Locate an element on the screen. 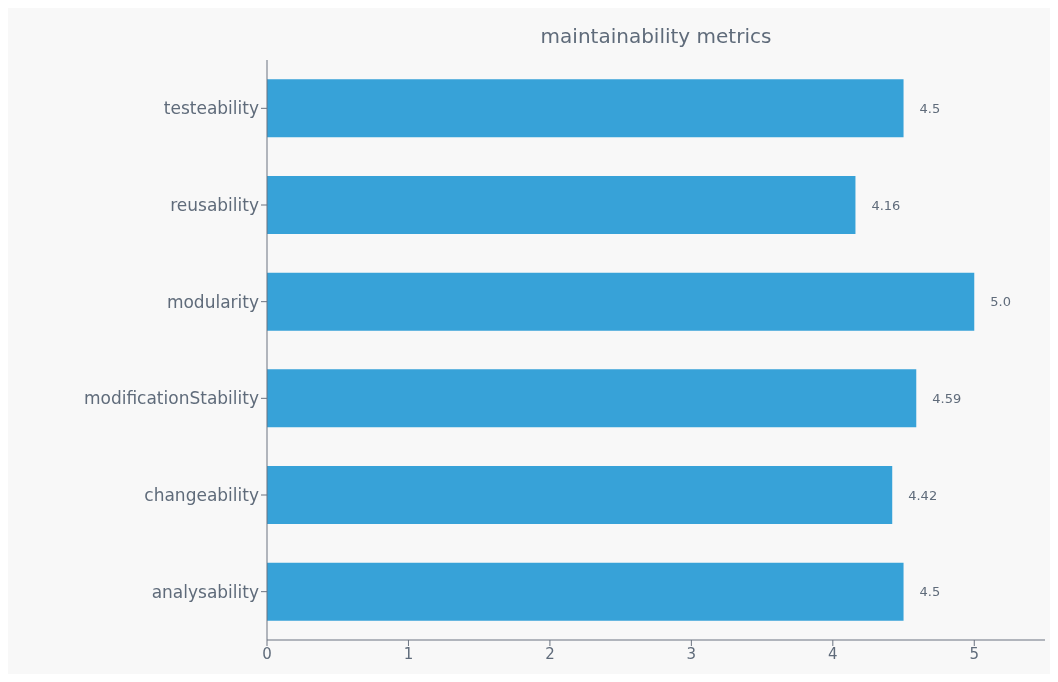 This screenshot has width=1058, height=682. y-tick-label: modificationStability is located at coordinates (171, 398).